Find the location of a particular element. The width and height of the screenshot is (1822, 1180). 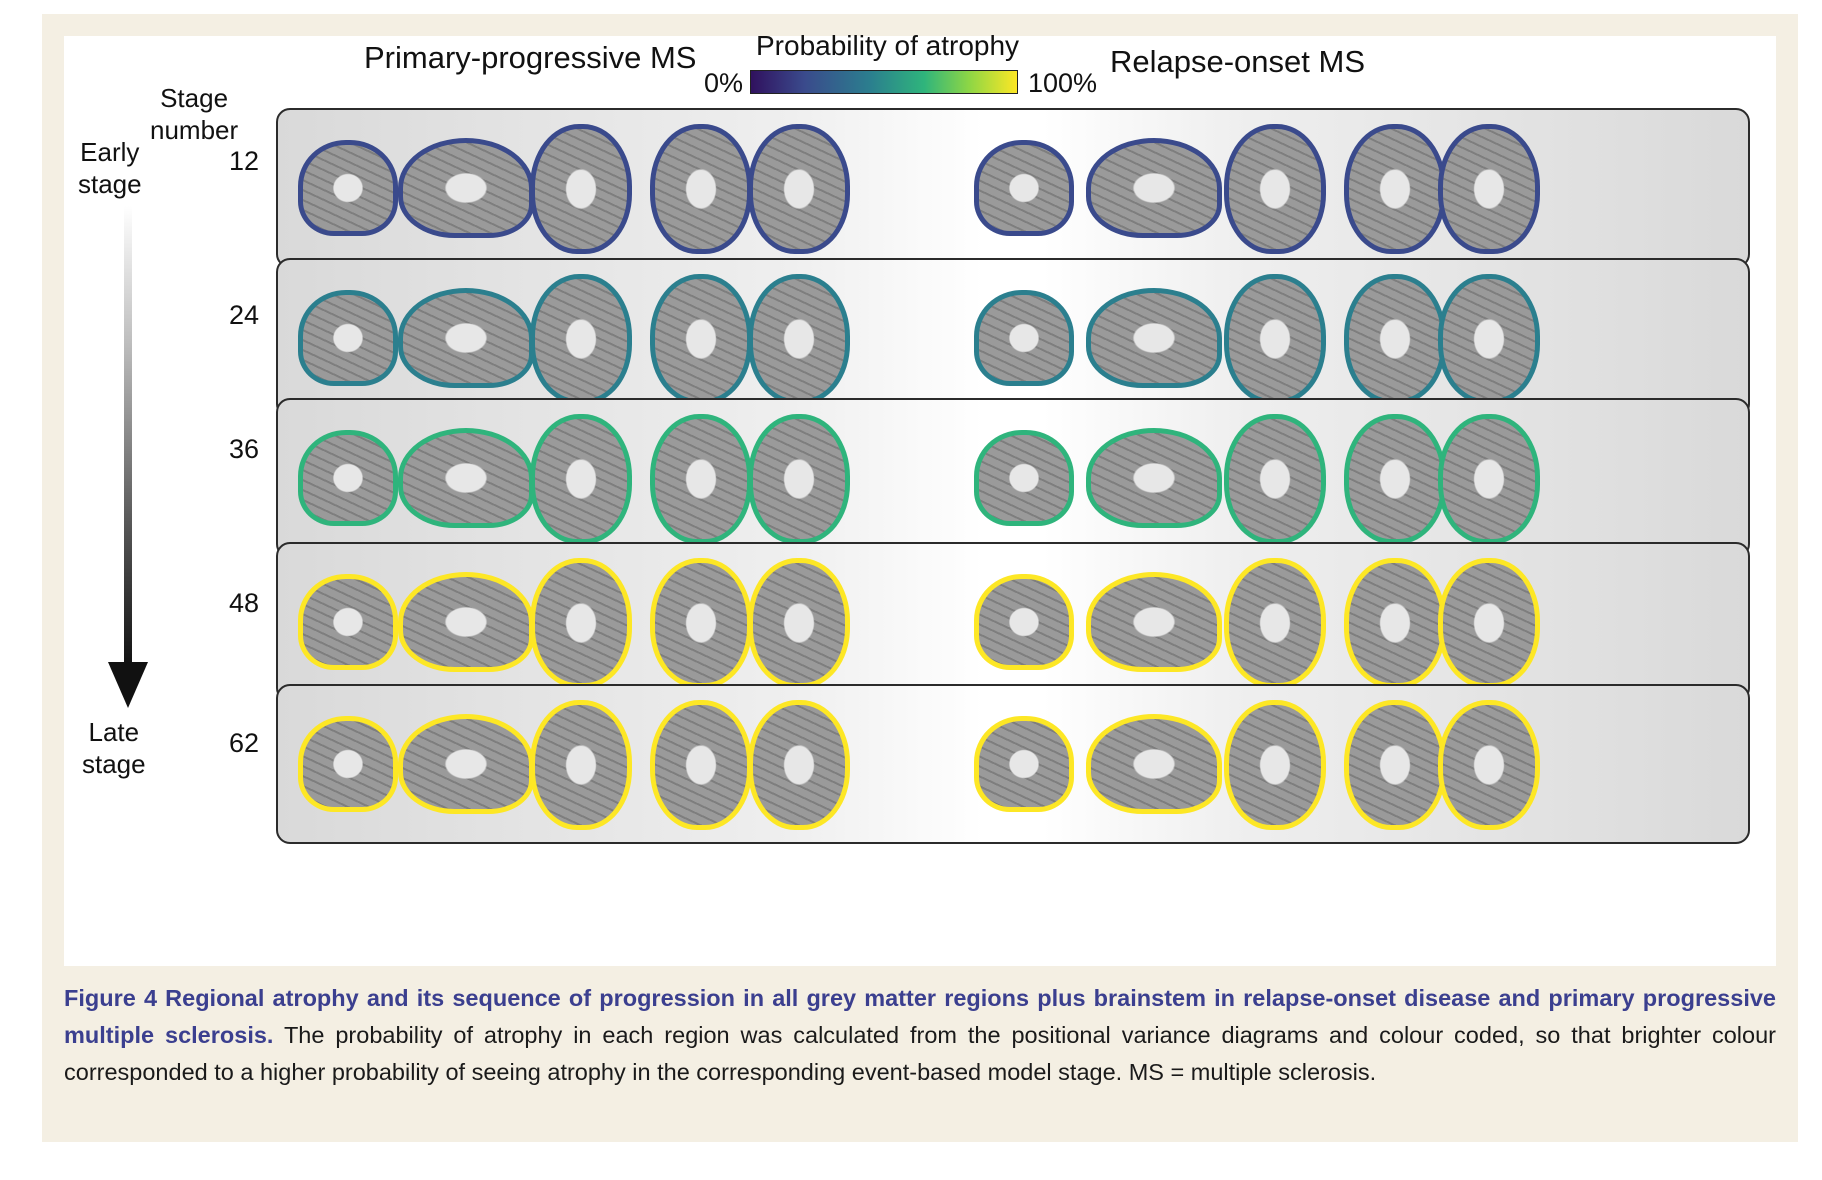

colorbar-max-label: 100% is located at coordinates (1063, 83).